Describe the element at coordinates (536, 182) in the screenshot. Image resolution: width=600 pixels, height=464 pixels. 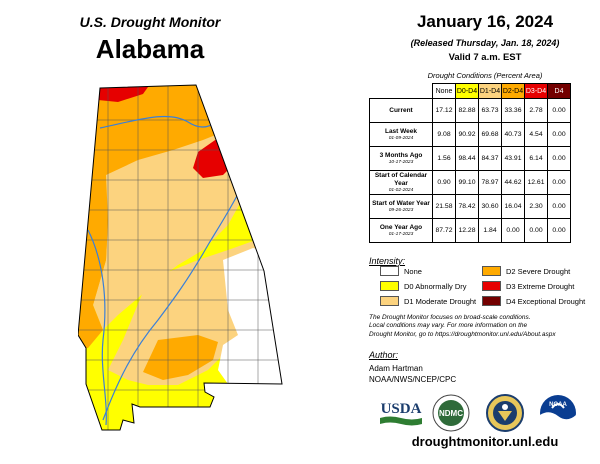
I see `table-cell: 12.61` at that location.